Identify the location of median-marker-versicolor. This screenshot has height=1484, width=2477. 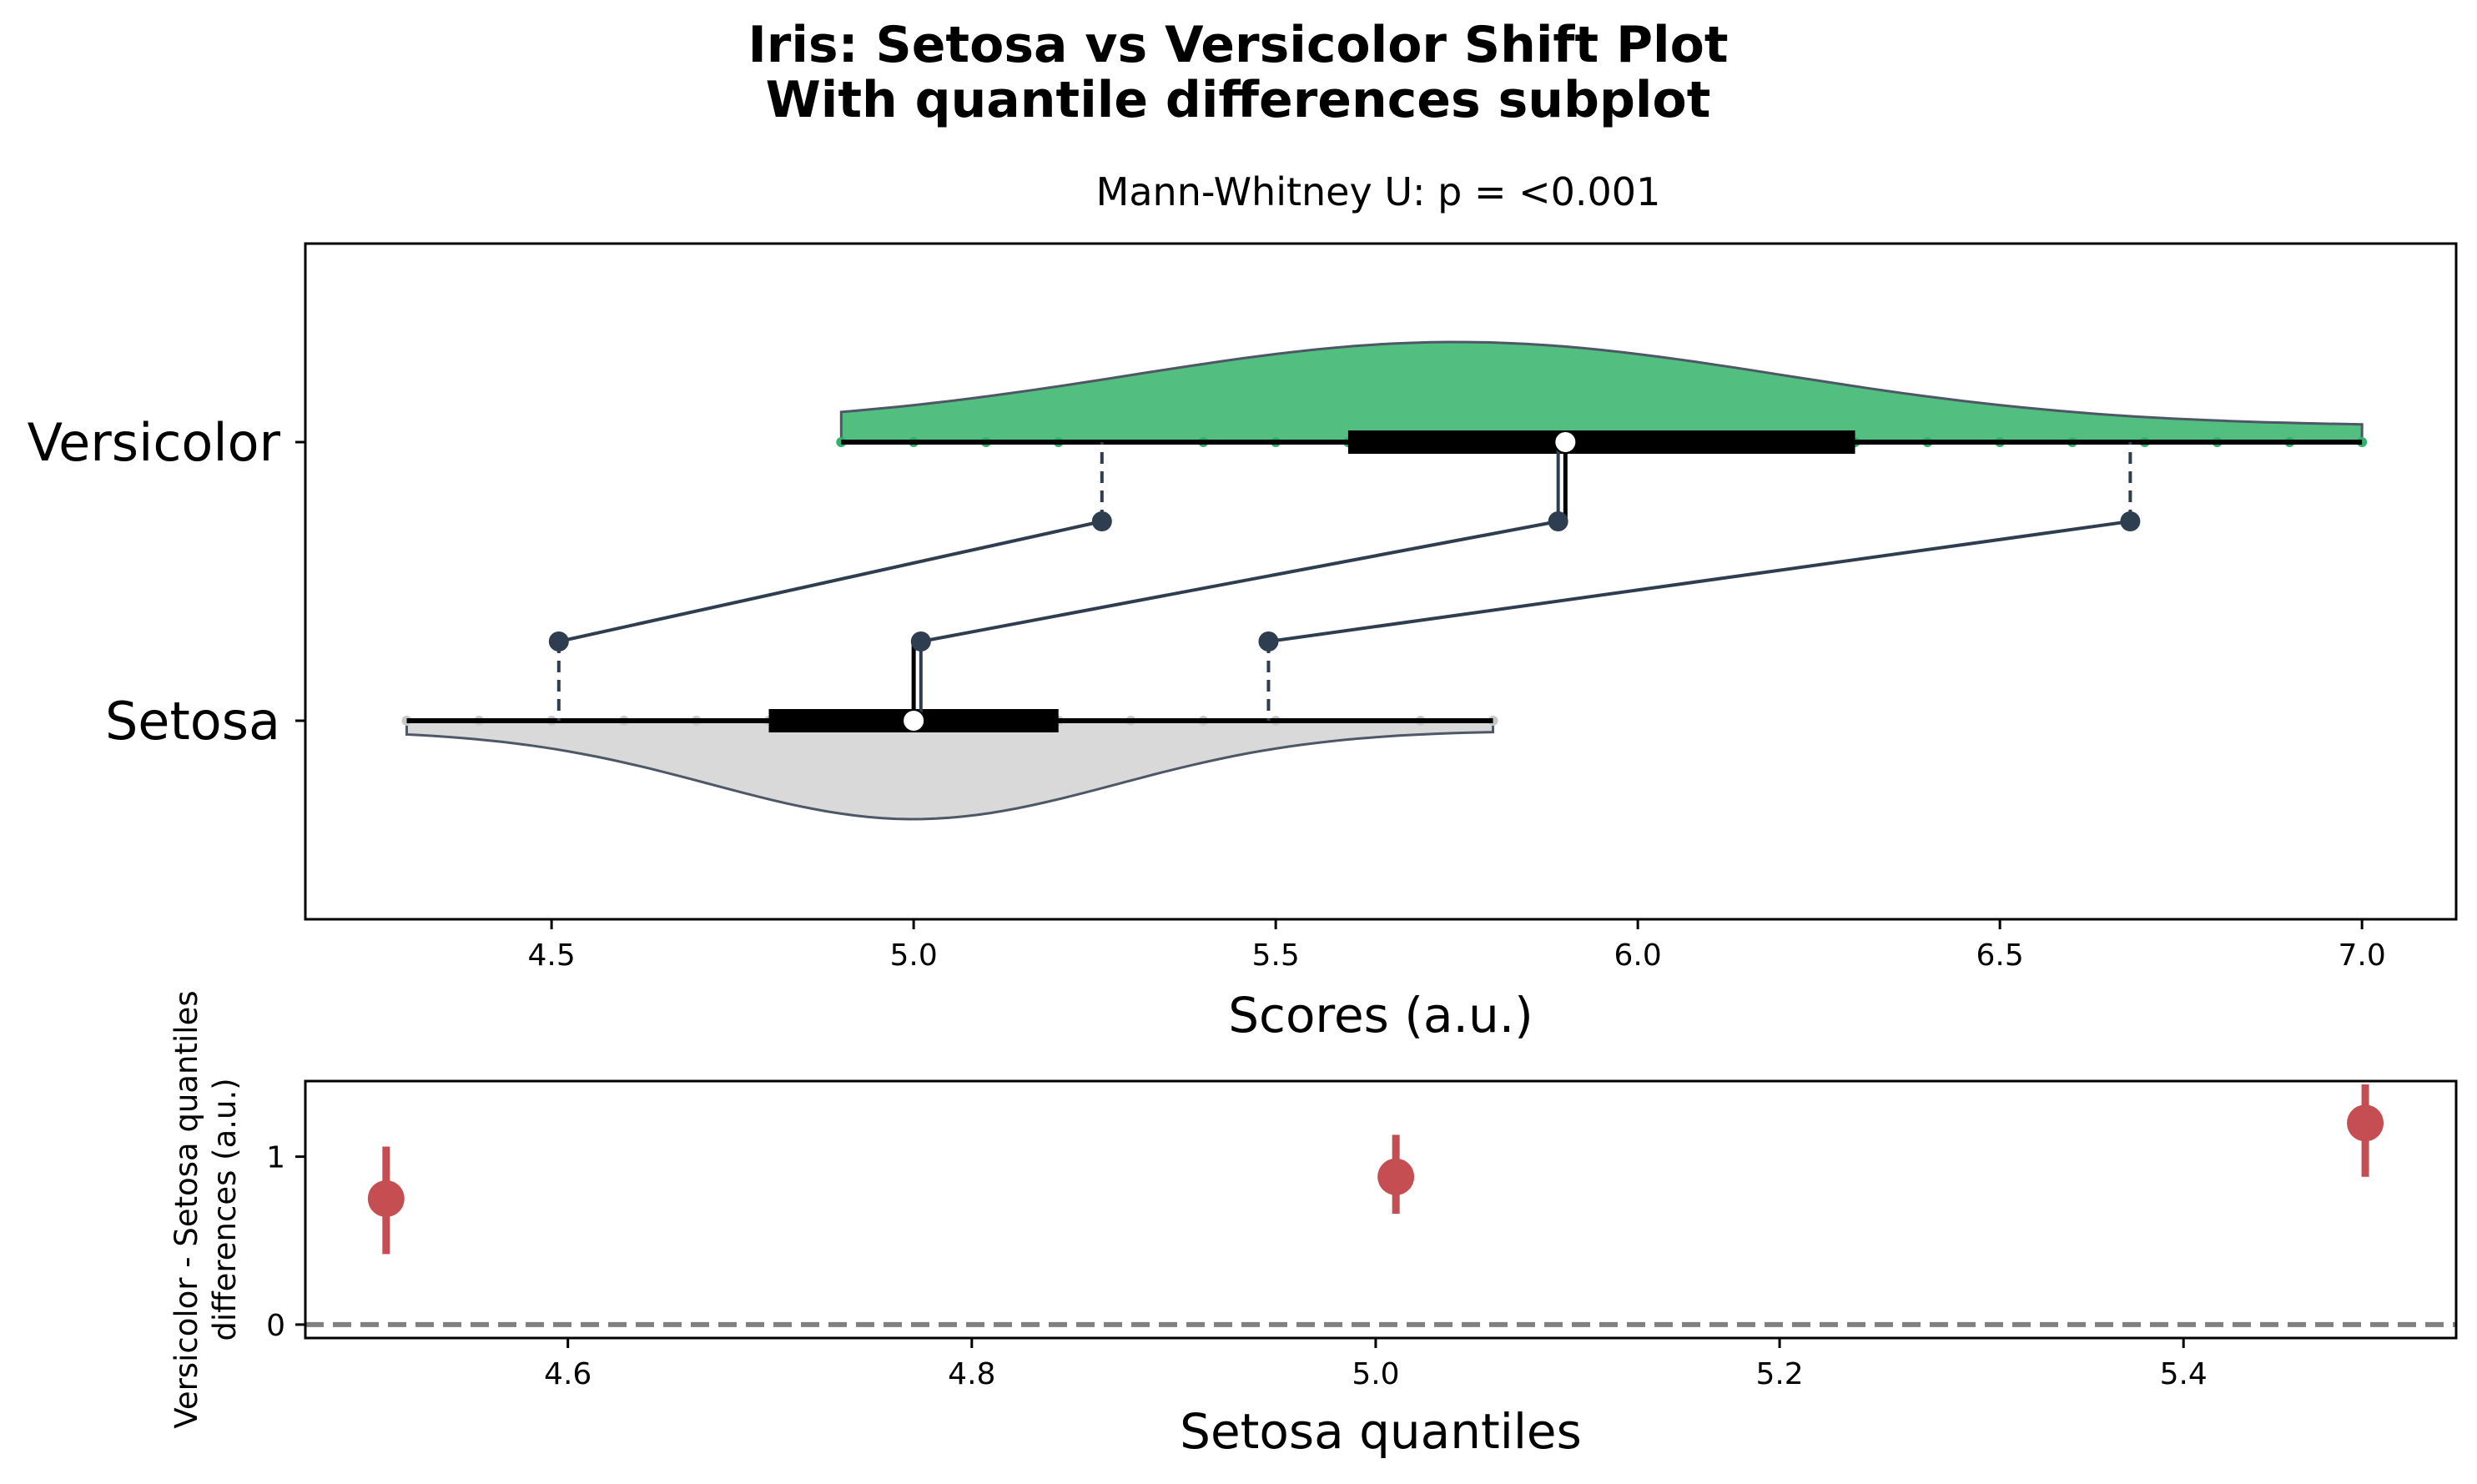
(1566, 442).